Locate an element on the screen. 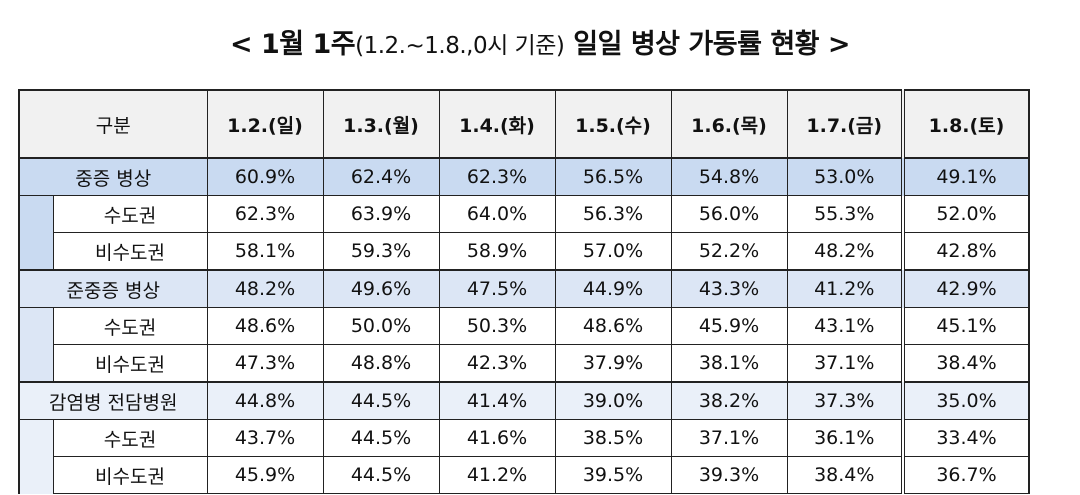 The width and height of the screenshot is (1080, 495). table-row: 비수도권 58.1% 59.3% 58.9% 57.0% 52.2% 48.2% 42.8% is located at coordinates (524, 251).